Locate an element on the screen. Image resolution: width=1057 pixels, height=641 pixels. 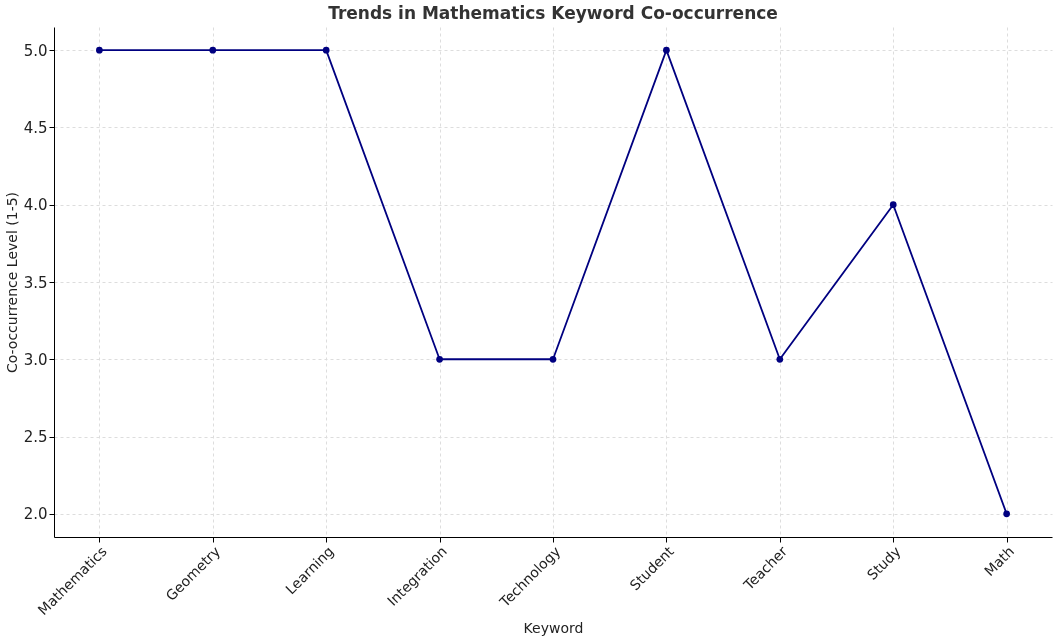
x-axis-title: Keyword is located at coordinates (553, 628).